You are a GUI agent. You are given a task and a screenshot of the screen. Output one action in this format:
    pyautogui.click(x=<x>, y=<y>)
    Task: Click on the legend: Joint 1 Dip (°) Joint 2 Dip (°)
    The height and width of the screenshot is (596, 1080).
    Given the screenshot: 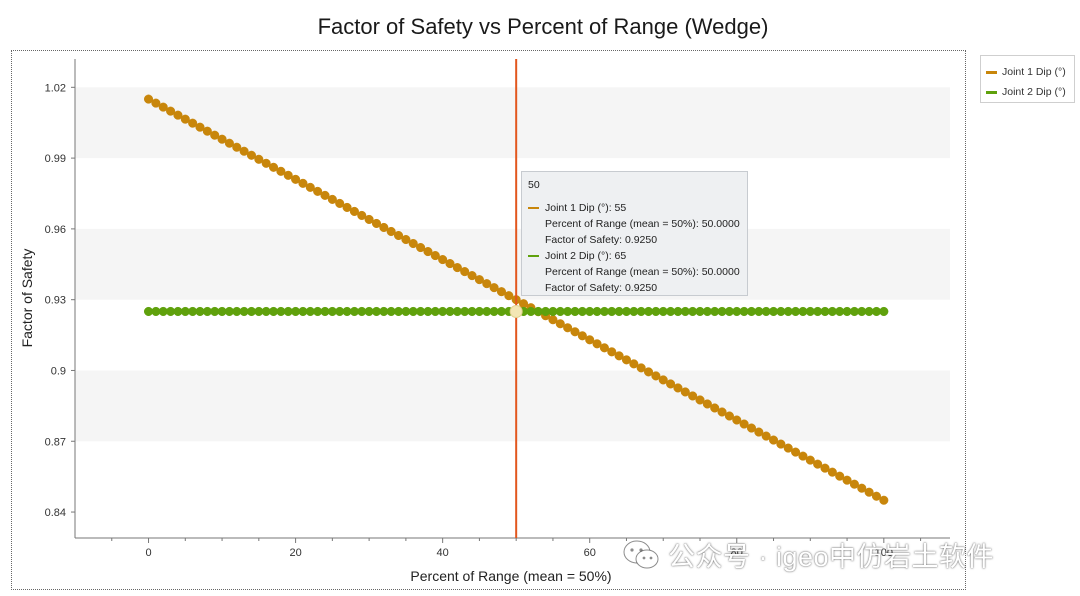 What is the action you would take?
    pyautogui.click(x=1027, y=79)
    